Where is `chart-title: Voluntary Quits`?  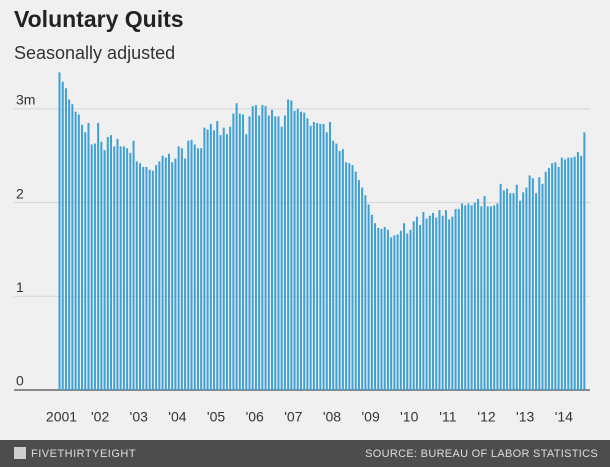 chart-title: Voluntary Quits is located at coordinates (99, 19).